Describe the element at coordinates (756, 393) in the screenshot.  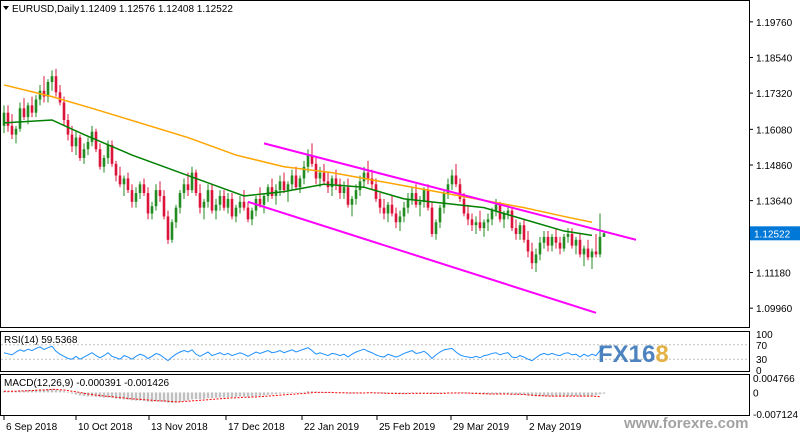
I see `macd-tick-label: 0` at that location.